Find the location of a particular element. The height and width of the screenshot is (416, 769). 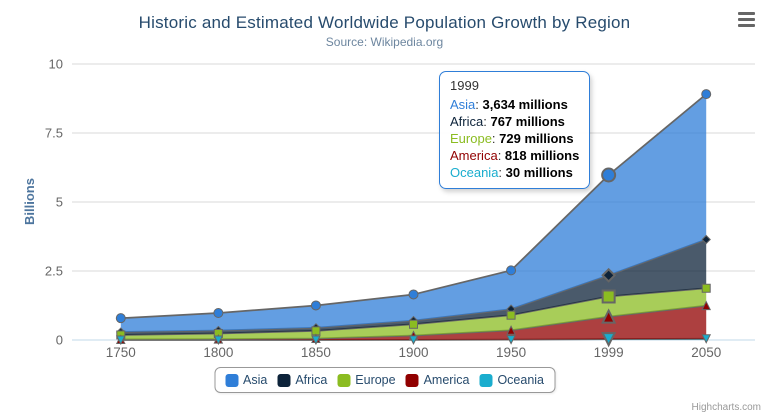

x-axis-label: 1750 is located at coordinates (121, 352).